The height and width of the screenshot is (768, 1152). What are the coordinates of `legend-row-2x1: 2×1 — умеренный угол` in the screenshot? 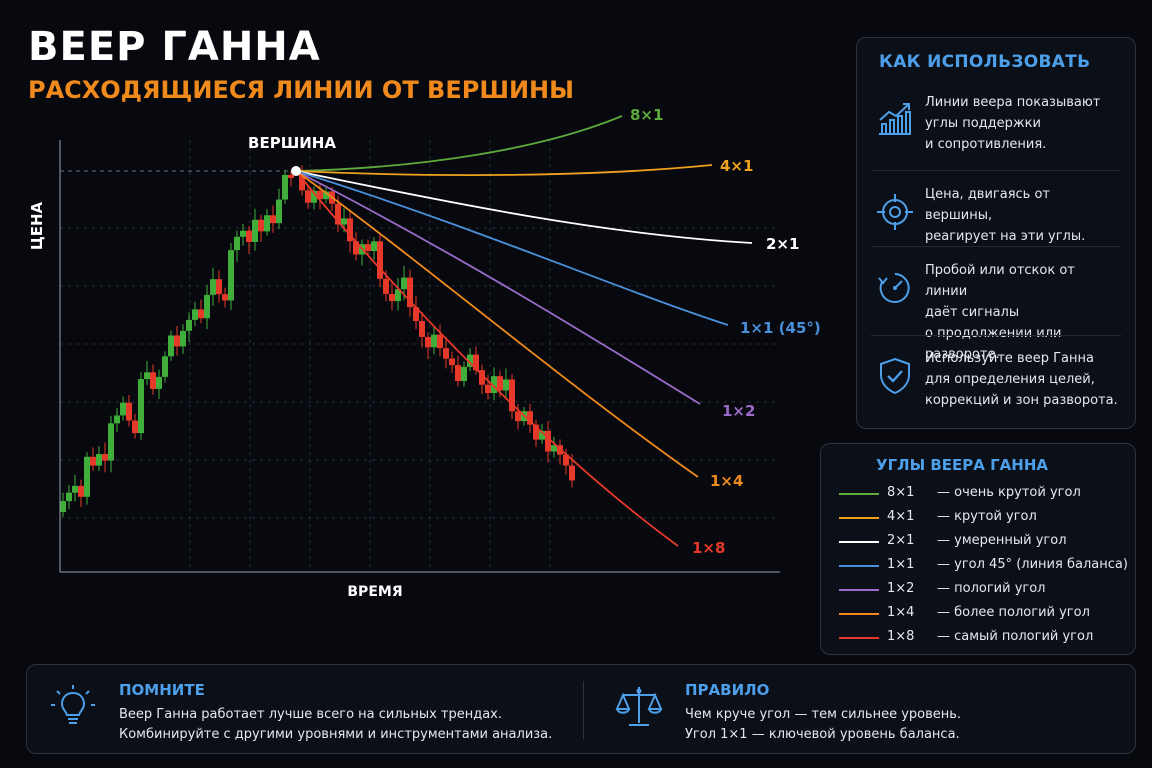 It's located at (984, 542).